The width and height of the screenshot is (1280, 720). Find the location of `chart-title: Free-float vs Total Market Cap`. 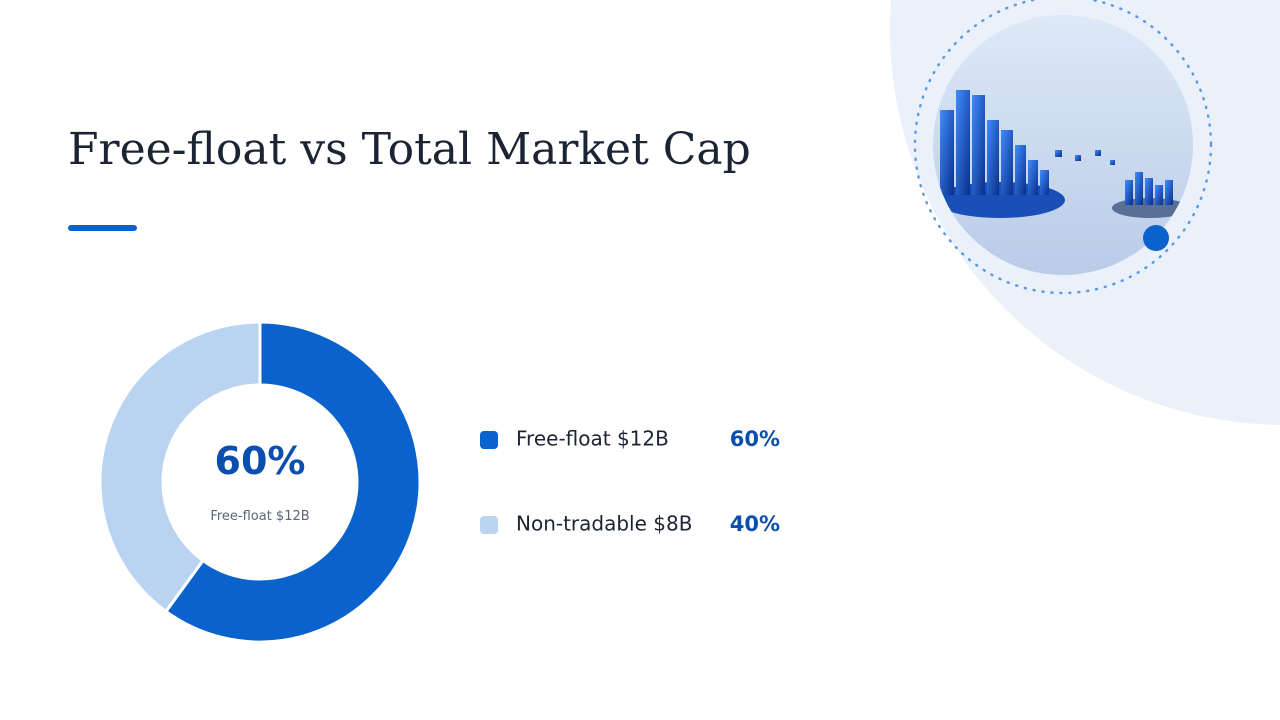

chart-title: Free-float vs Total Market Cap is located at coordinates (409, 149).